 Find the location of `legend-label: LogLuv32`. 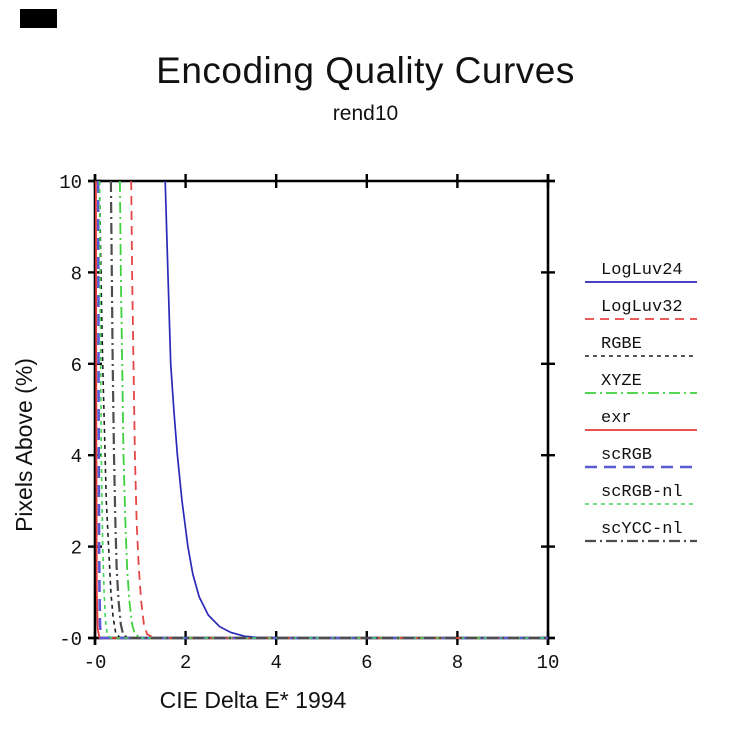

legend-label: LogLuv32 is located at coordinates (642, 307).